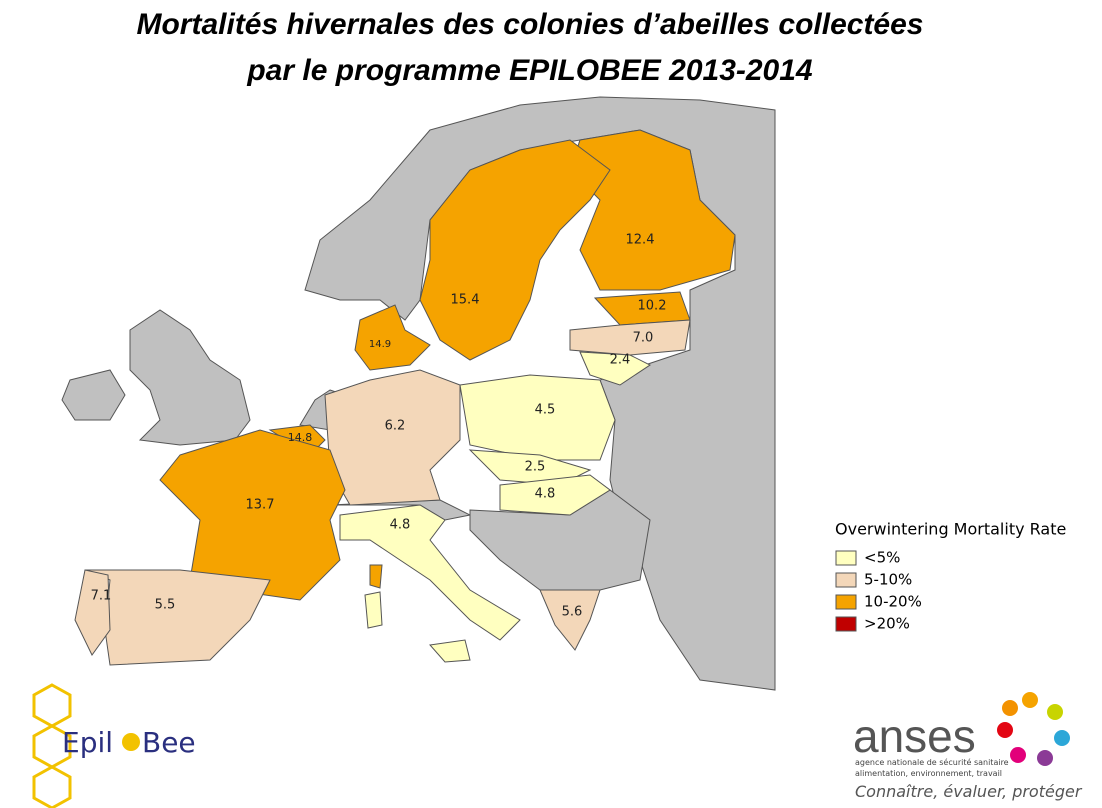 Image resolution: width=1102 pixels, height=808 pixels. I want to click on region-value: 7.1, so click(101, 596).